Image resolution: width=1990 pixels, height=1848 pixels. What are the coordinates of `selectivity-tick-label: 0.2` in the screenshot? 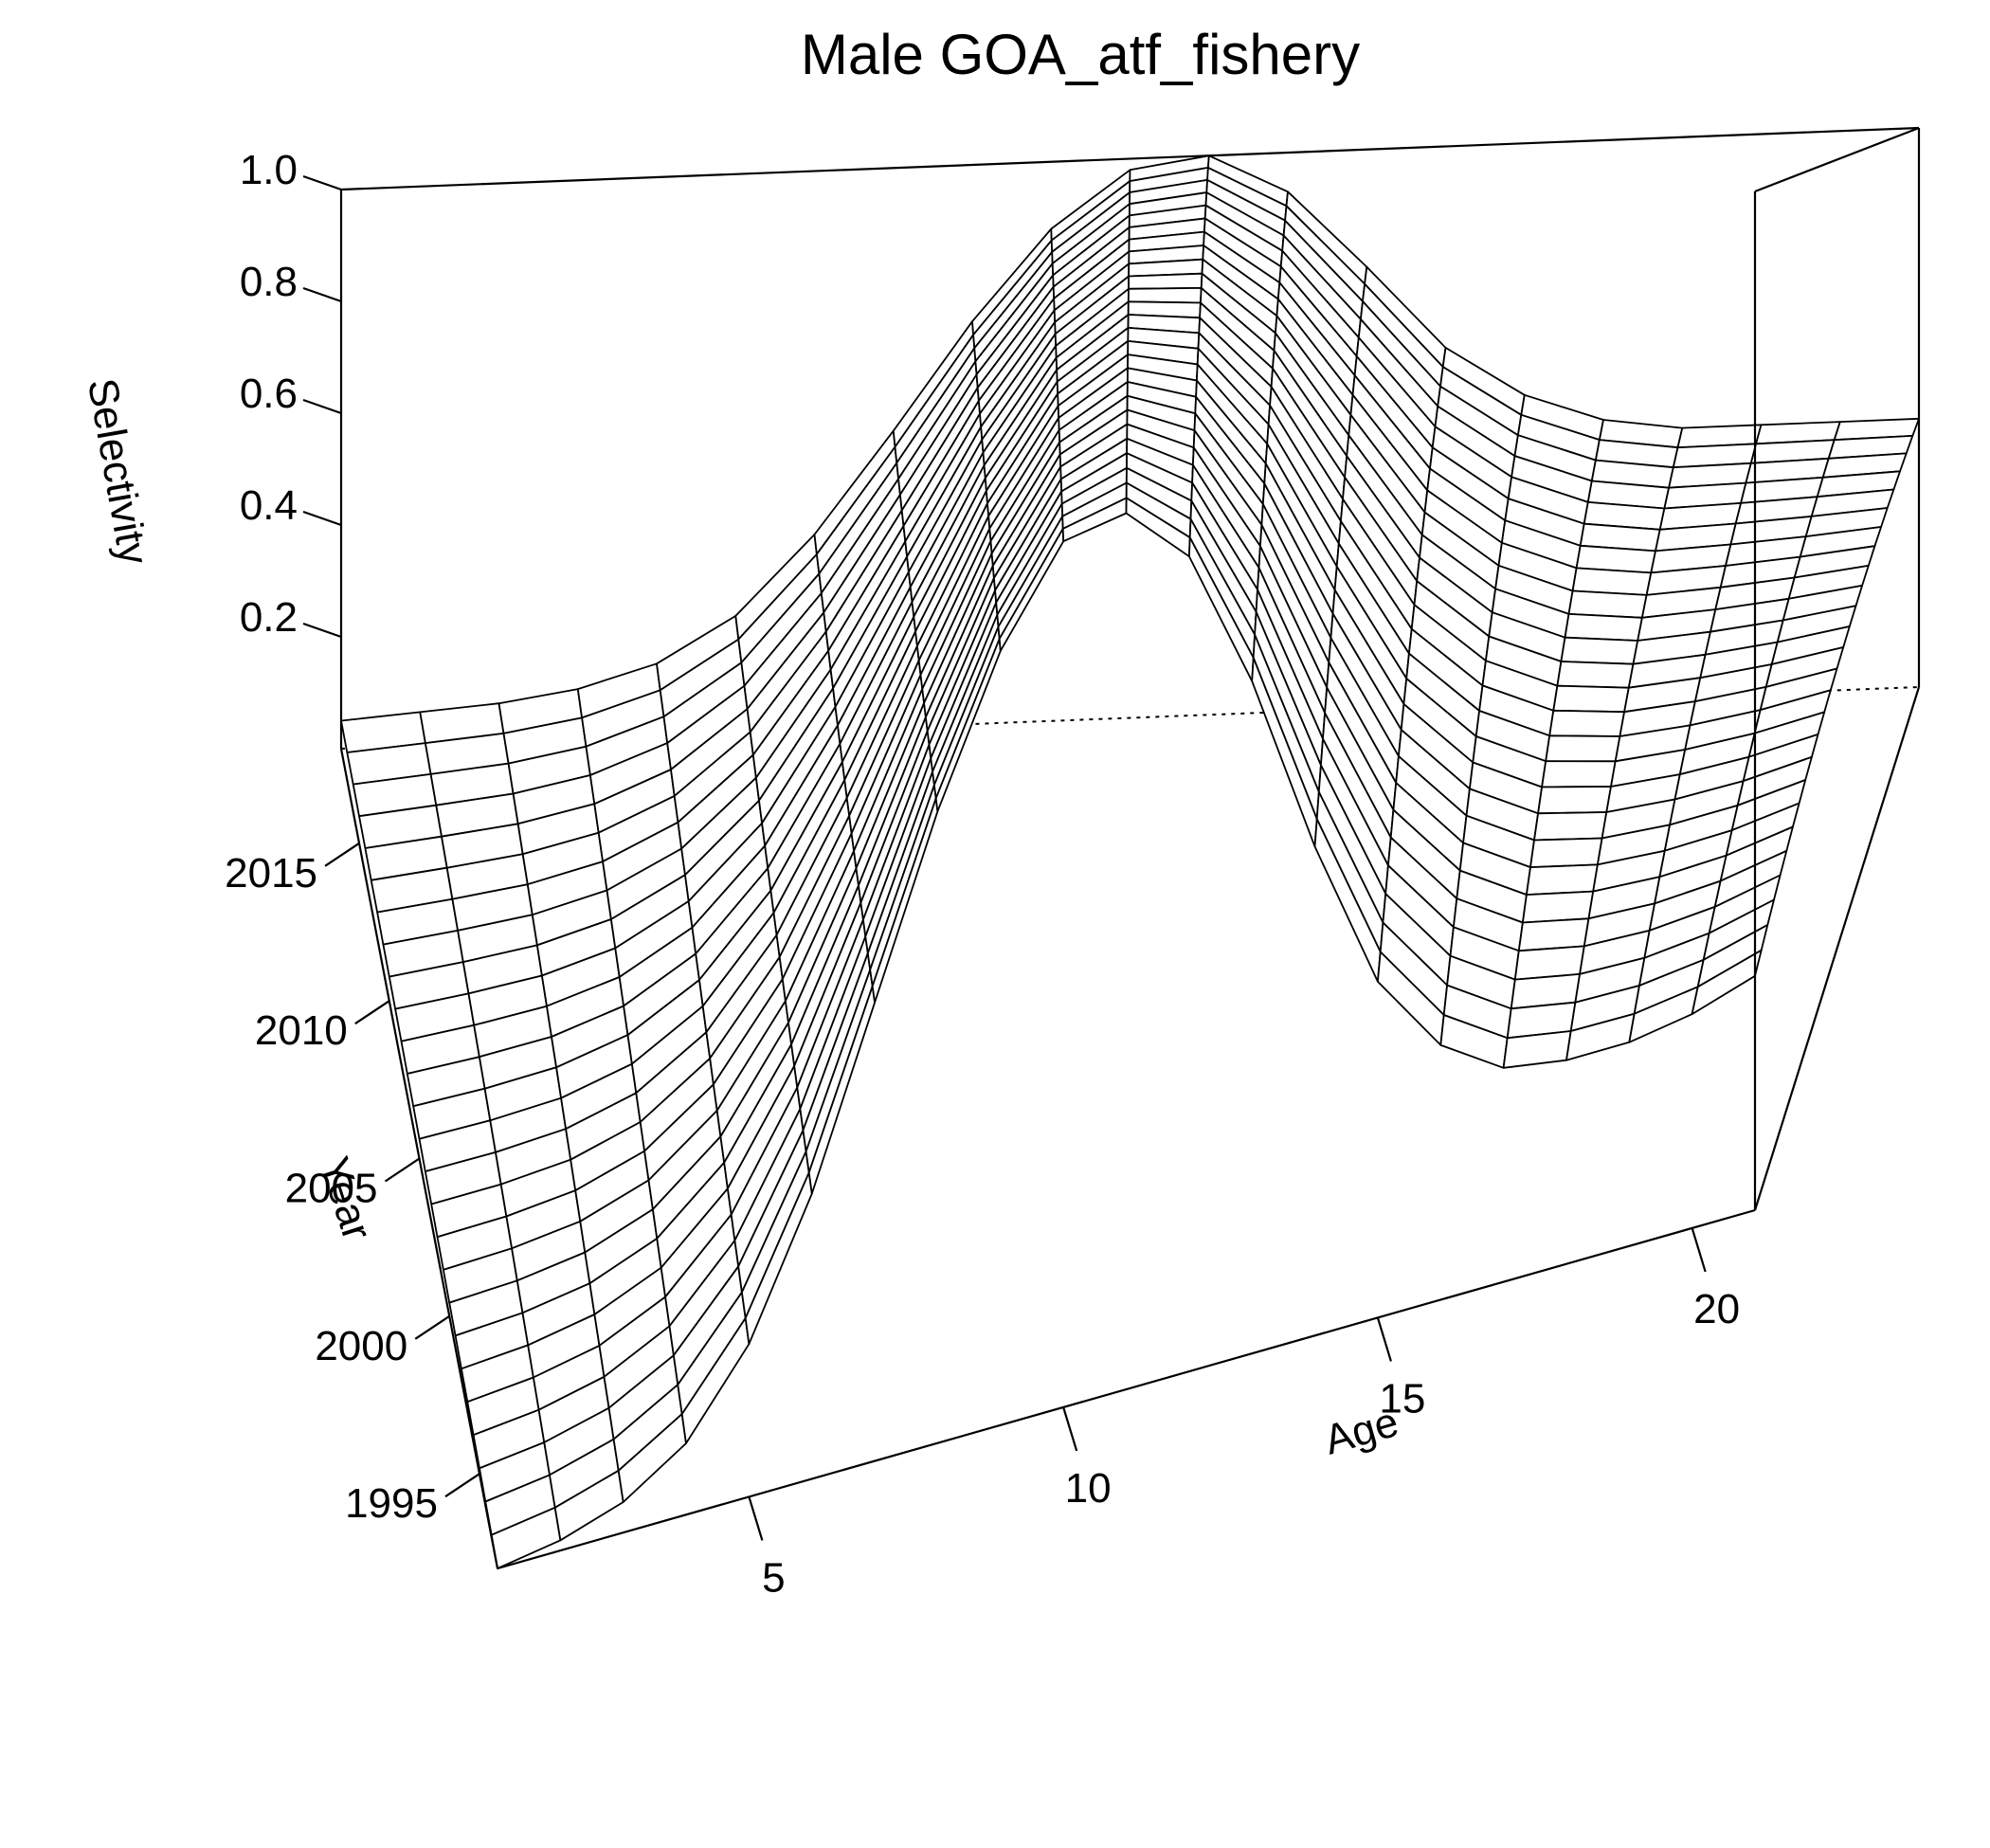 It's located at (269, 617).